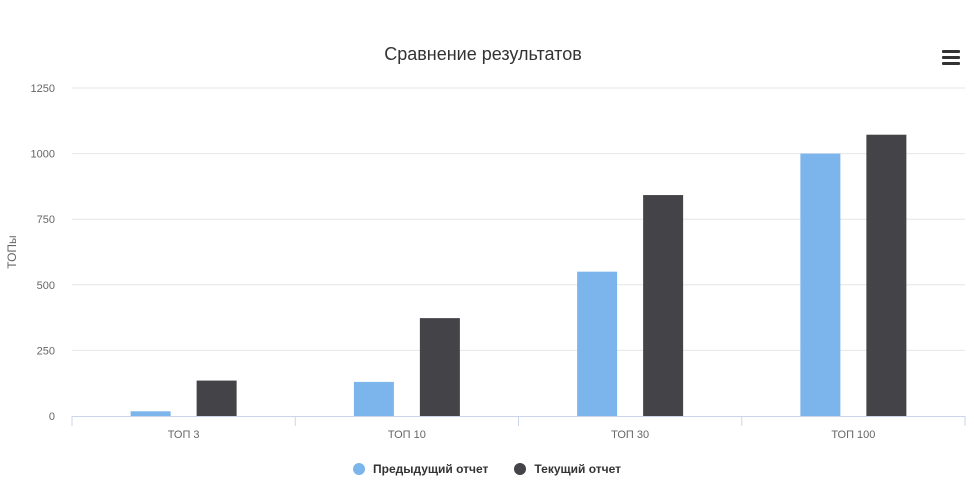 The height and width of the screenshot is (482, 974). Describe the element at coordinates (46, 286) in the screenshot. I see `y-tick-label: 500` at that location.